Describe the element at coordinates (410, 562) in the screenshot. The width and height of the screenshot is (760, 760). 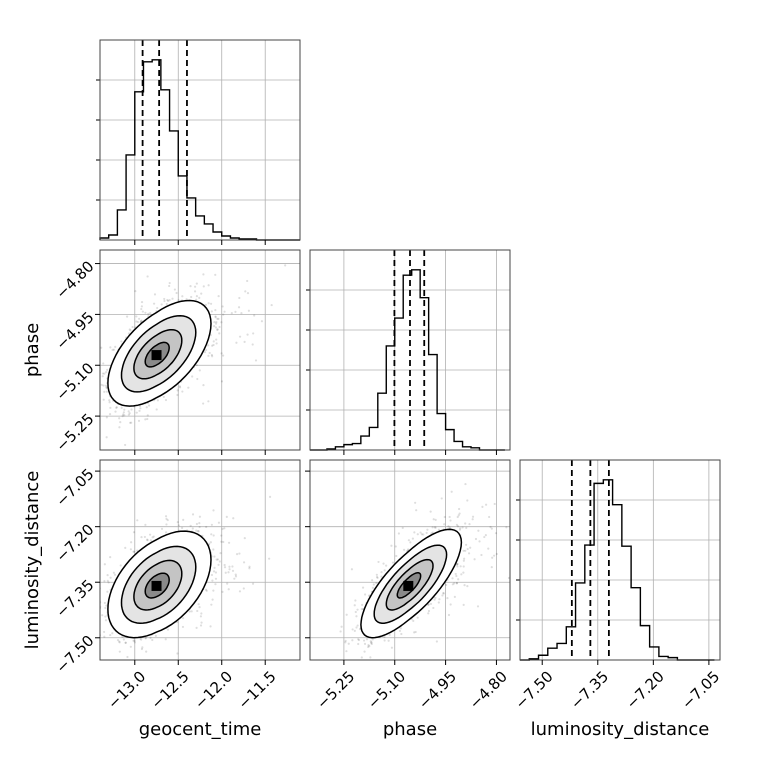
I see `scatter-panel-phase-vs-luminosity_distance` at that location.